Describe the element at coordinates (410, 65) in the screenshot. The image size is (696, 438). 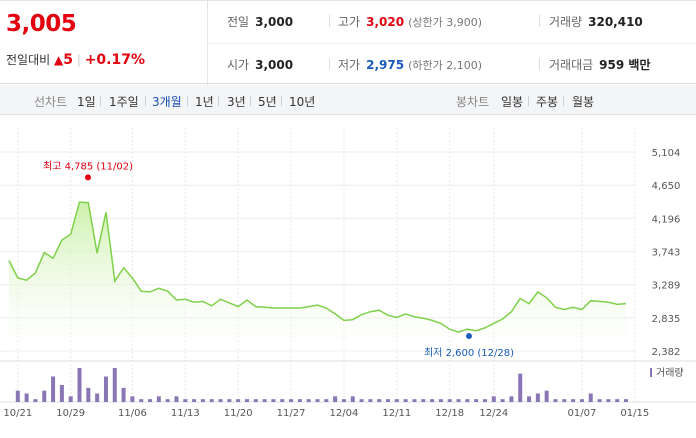
I see `low-price: 저가 2,975 (하한가 2,100)` at that location.